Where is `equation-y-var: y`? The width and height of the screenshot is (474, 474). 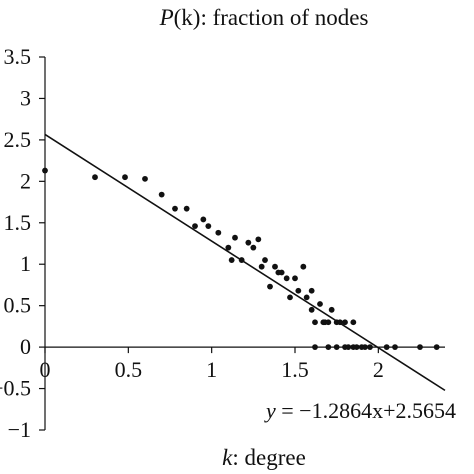 equation-y-var: y is located at coordinates (270, 410).